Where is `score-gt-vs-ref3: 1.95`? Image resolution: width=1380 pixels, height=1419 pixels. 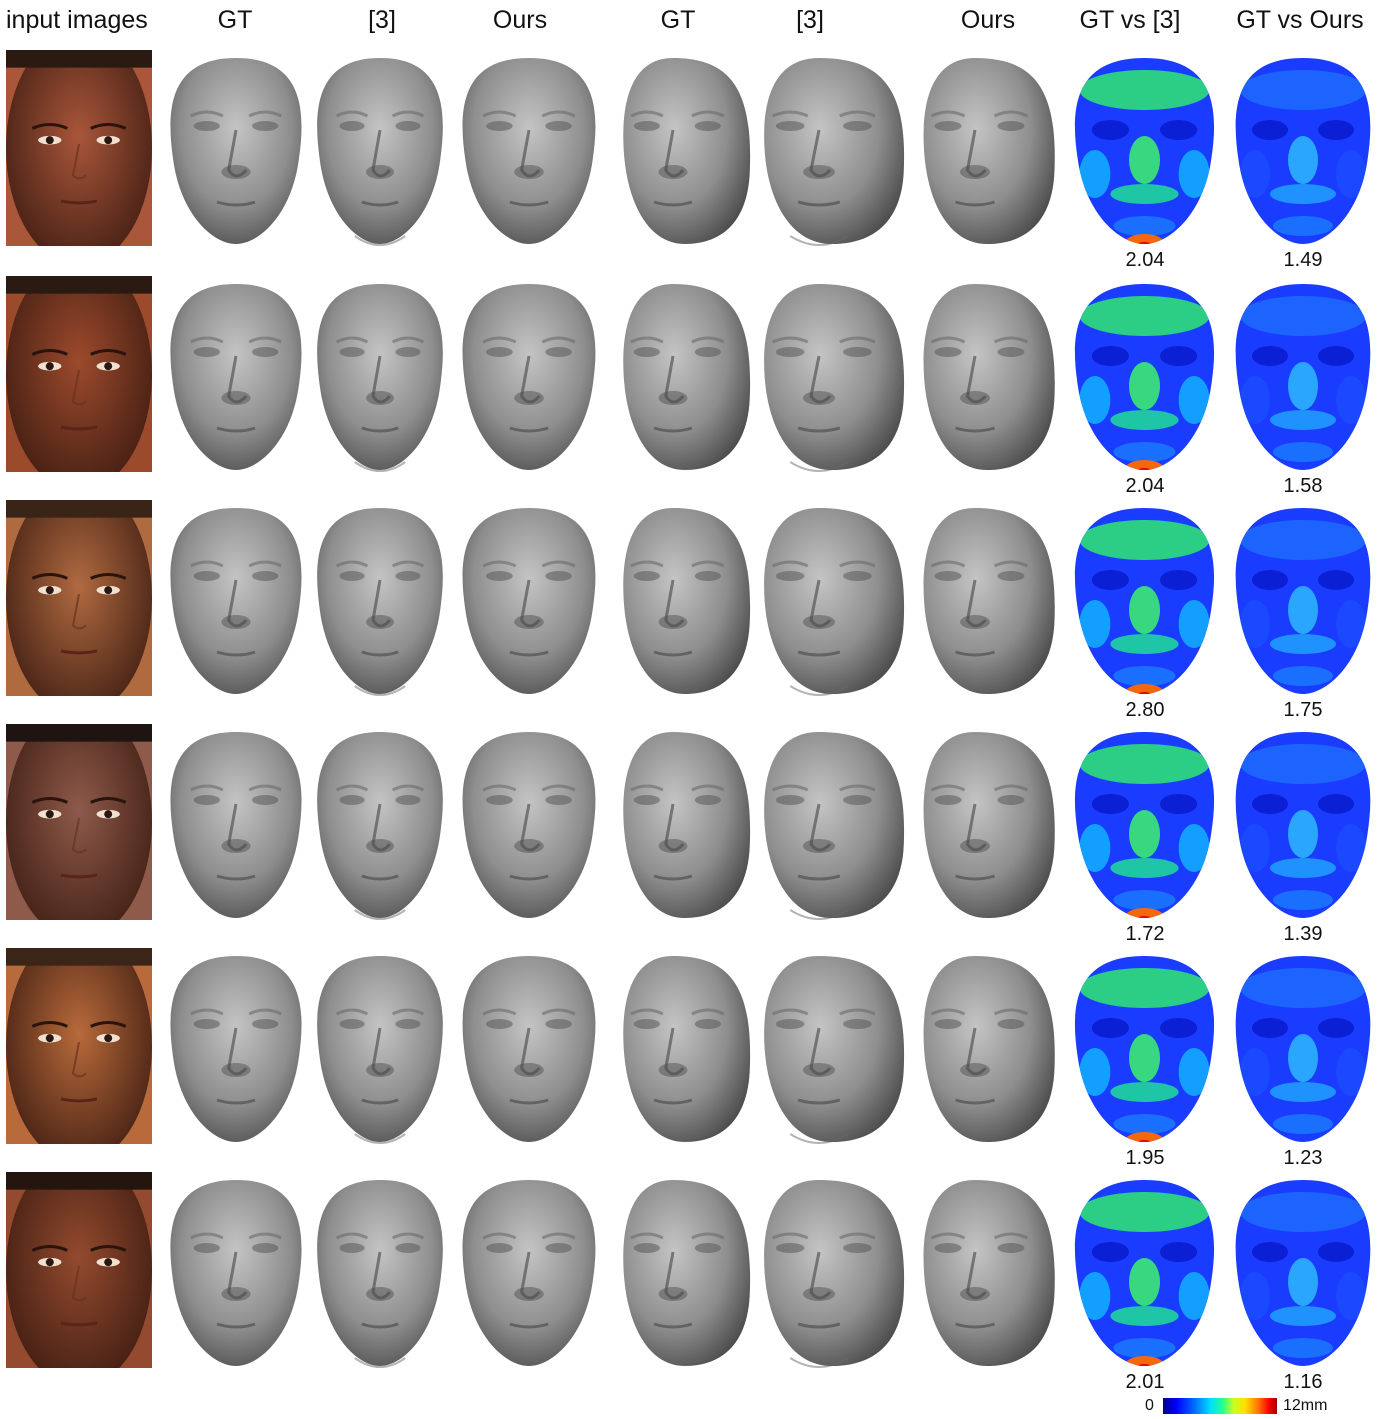 score-gt-vs-ref3: 1.95 is located at coordinates (1145, 1158).